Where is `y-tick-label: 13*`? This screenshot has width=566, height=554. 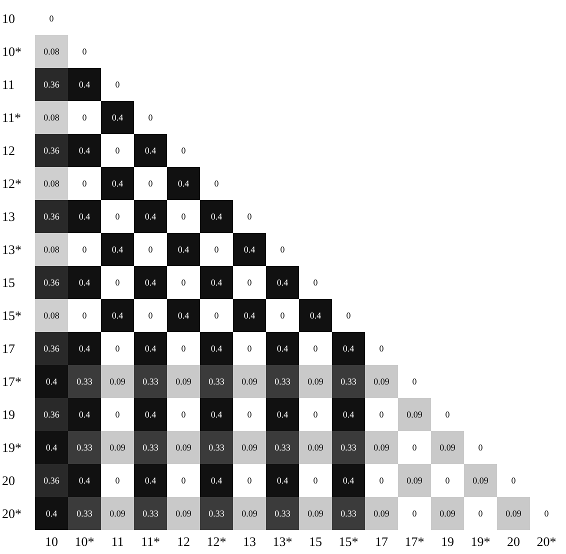
y-tick-label: 13* is located at coordinates (12, 250).